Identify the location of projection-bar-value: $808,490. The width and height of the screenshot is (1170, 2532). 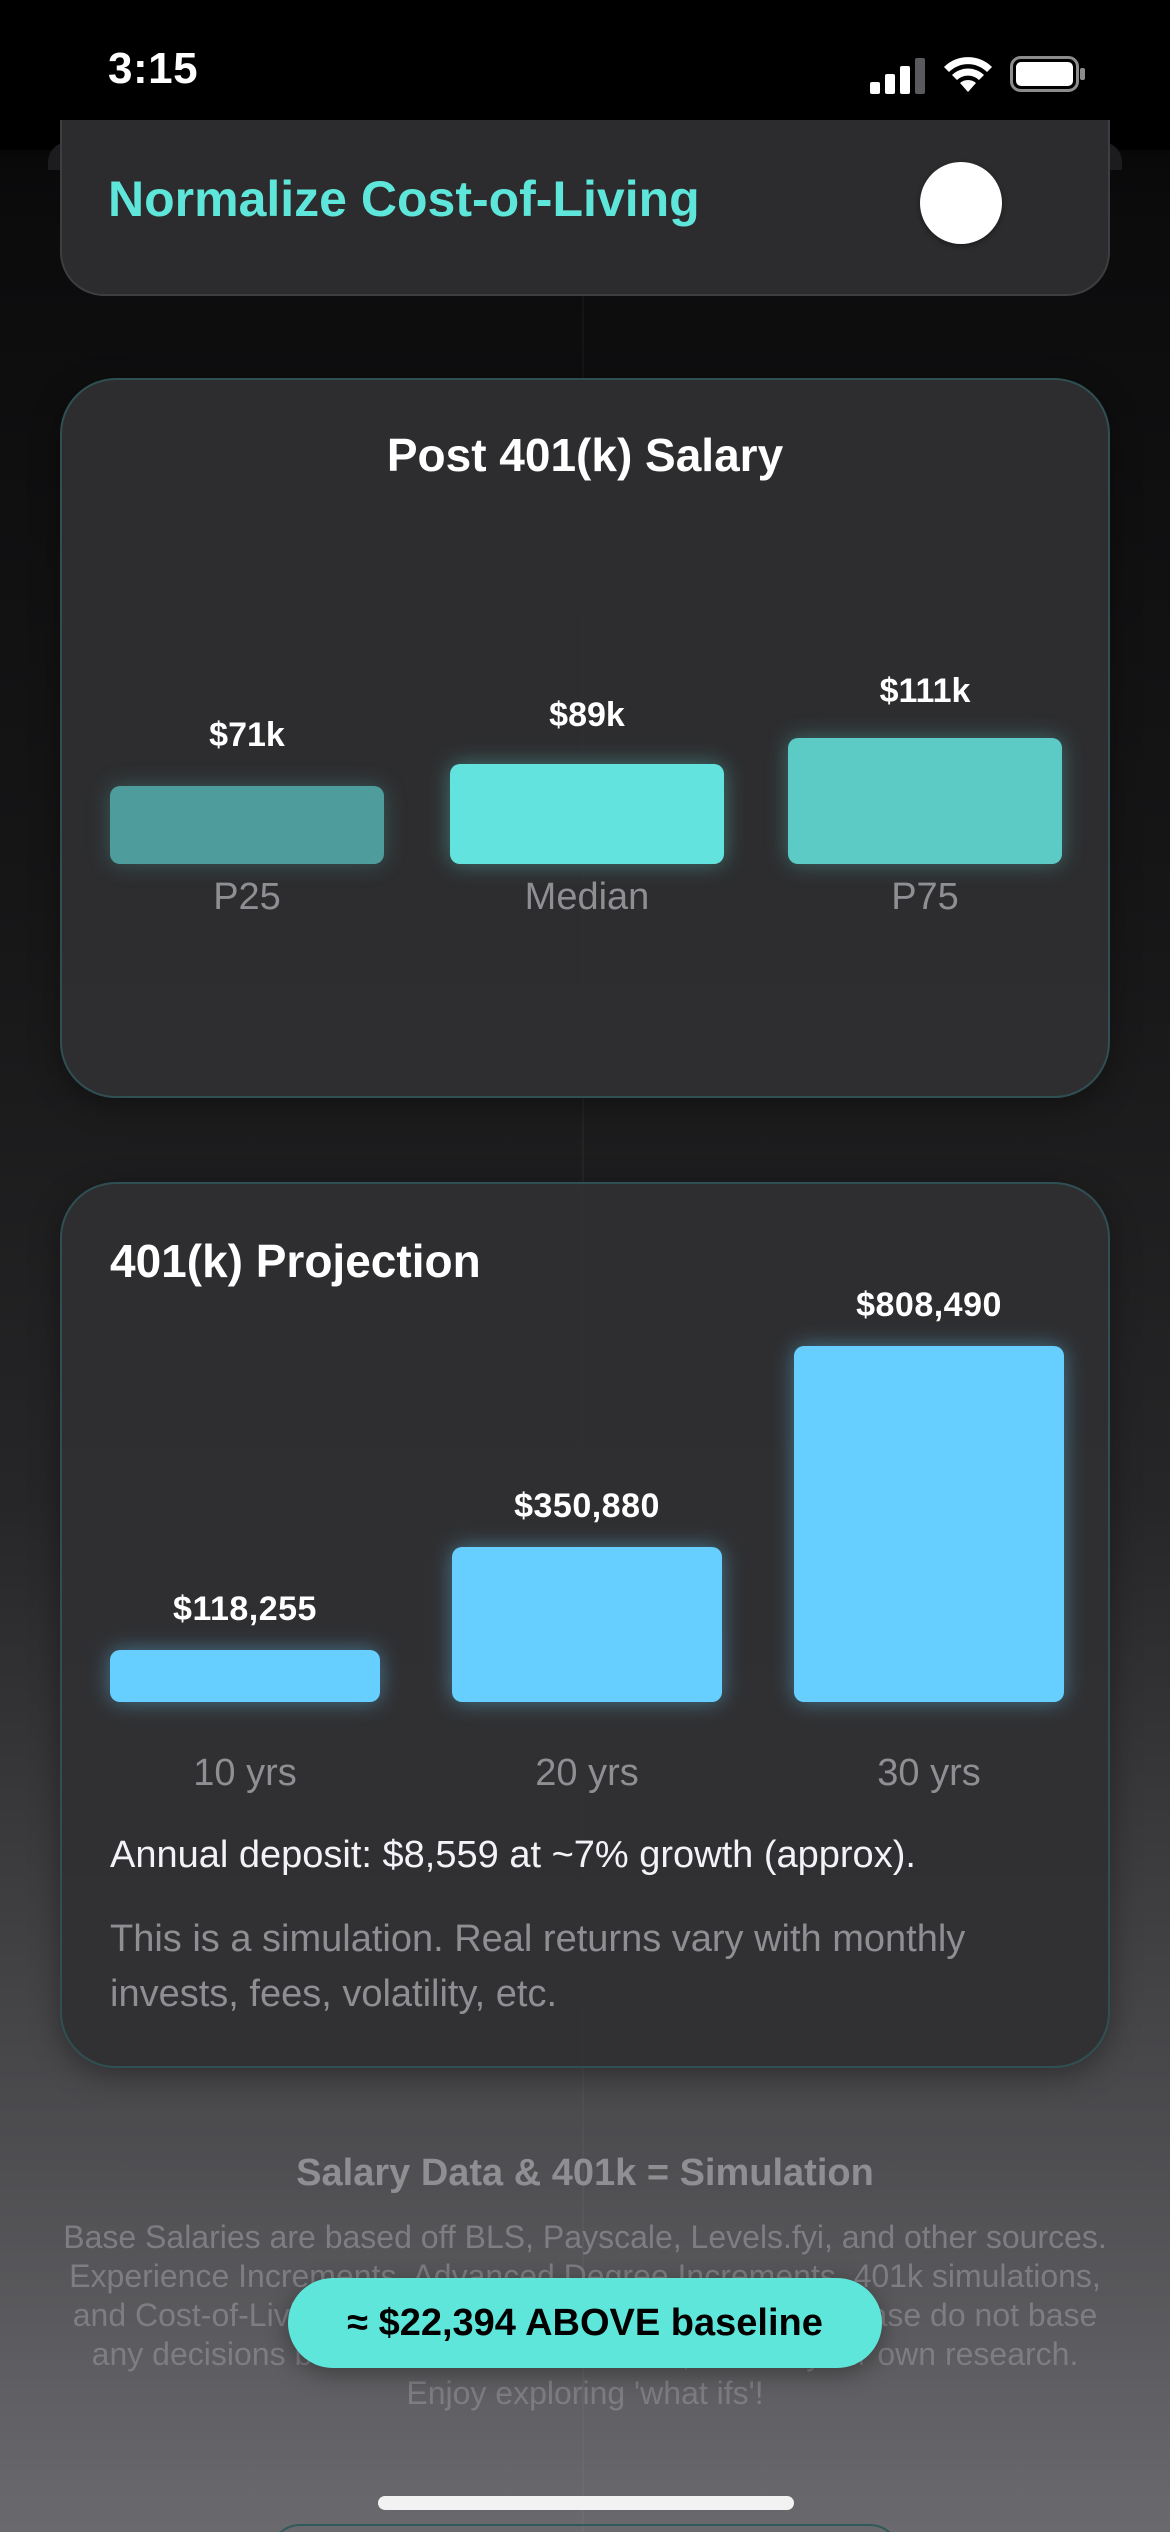
(929, 1305).